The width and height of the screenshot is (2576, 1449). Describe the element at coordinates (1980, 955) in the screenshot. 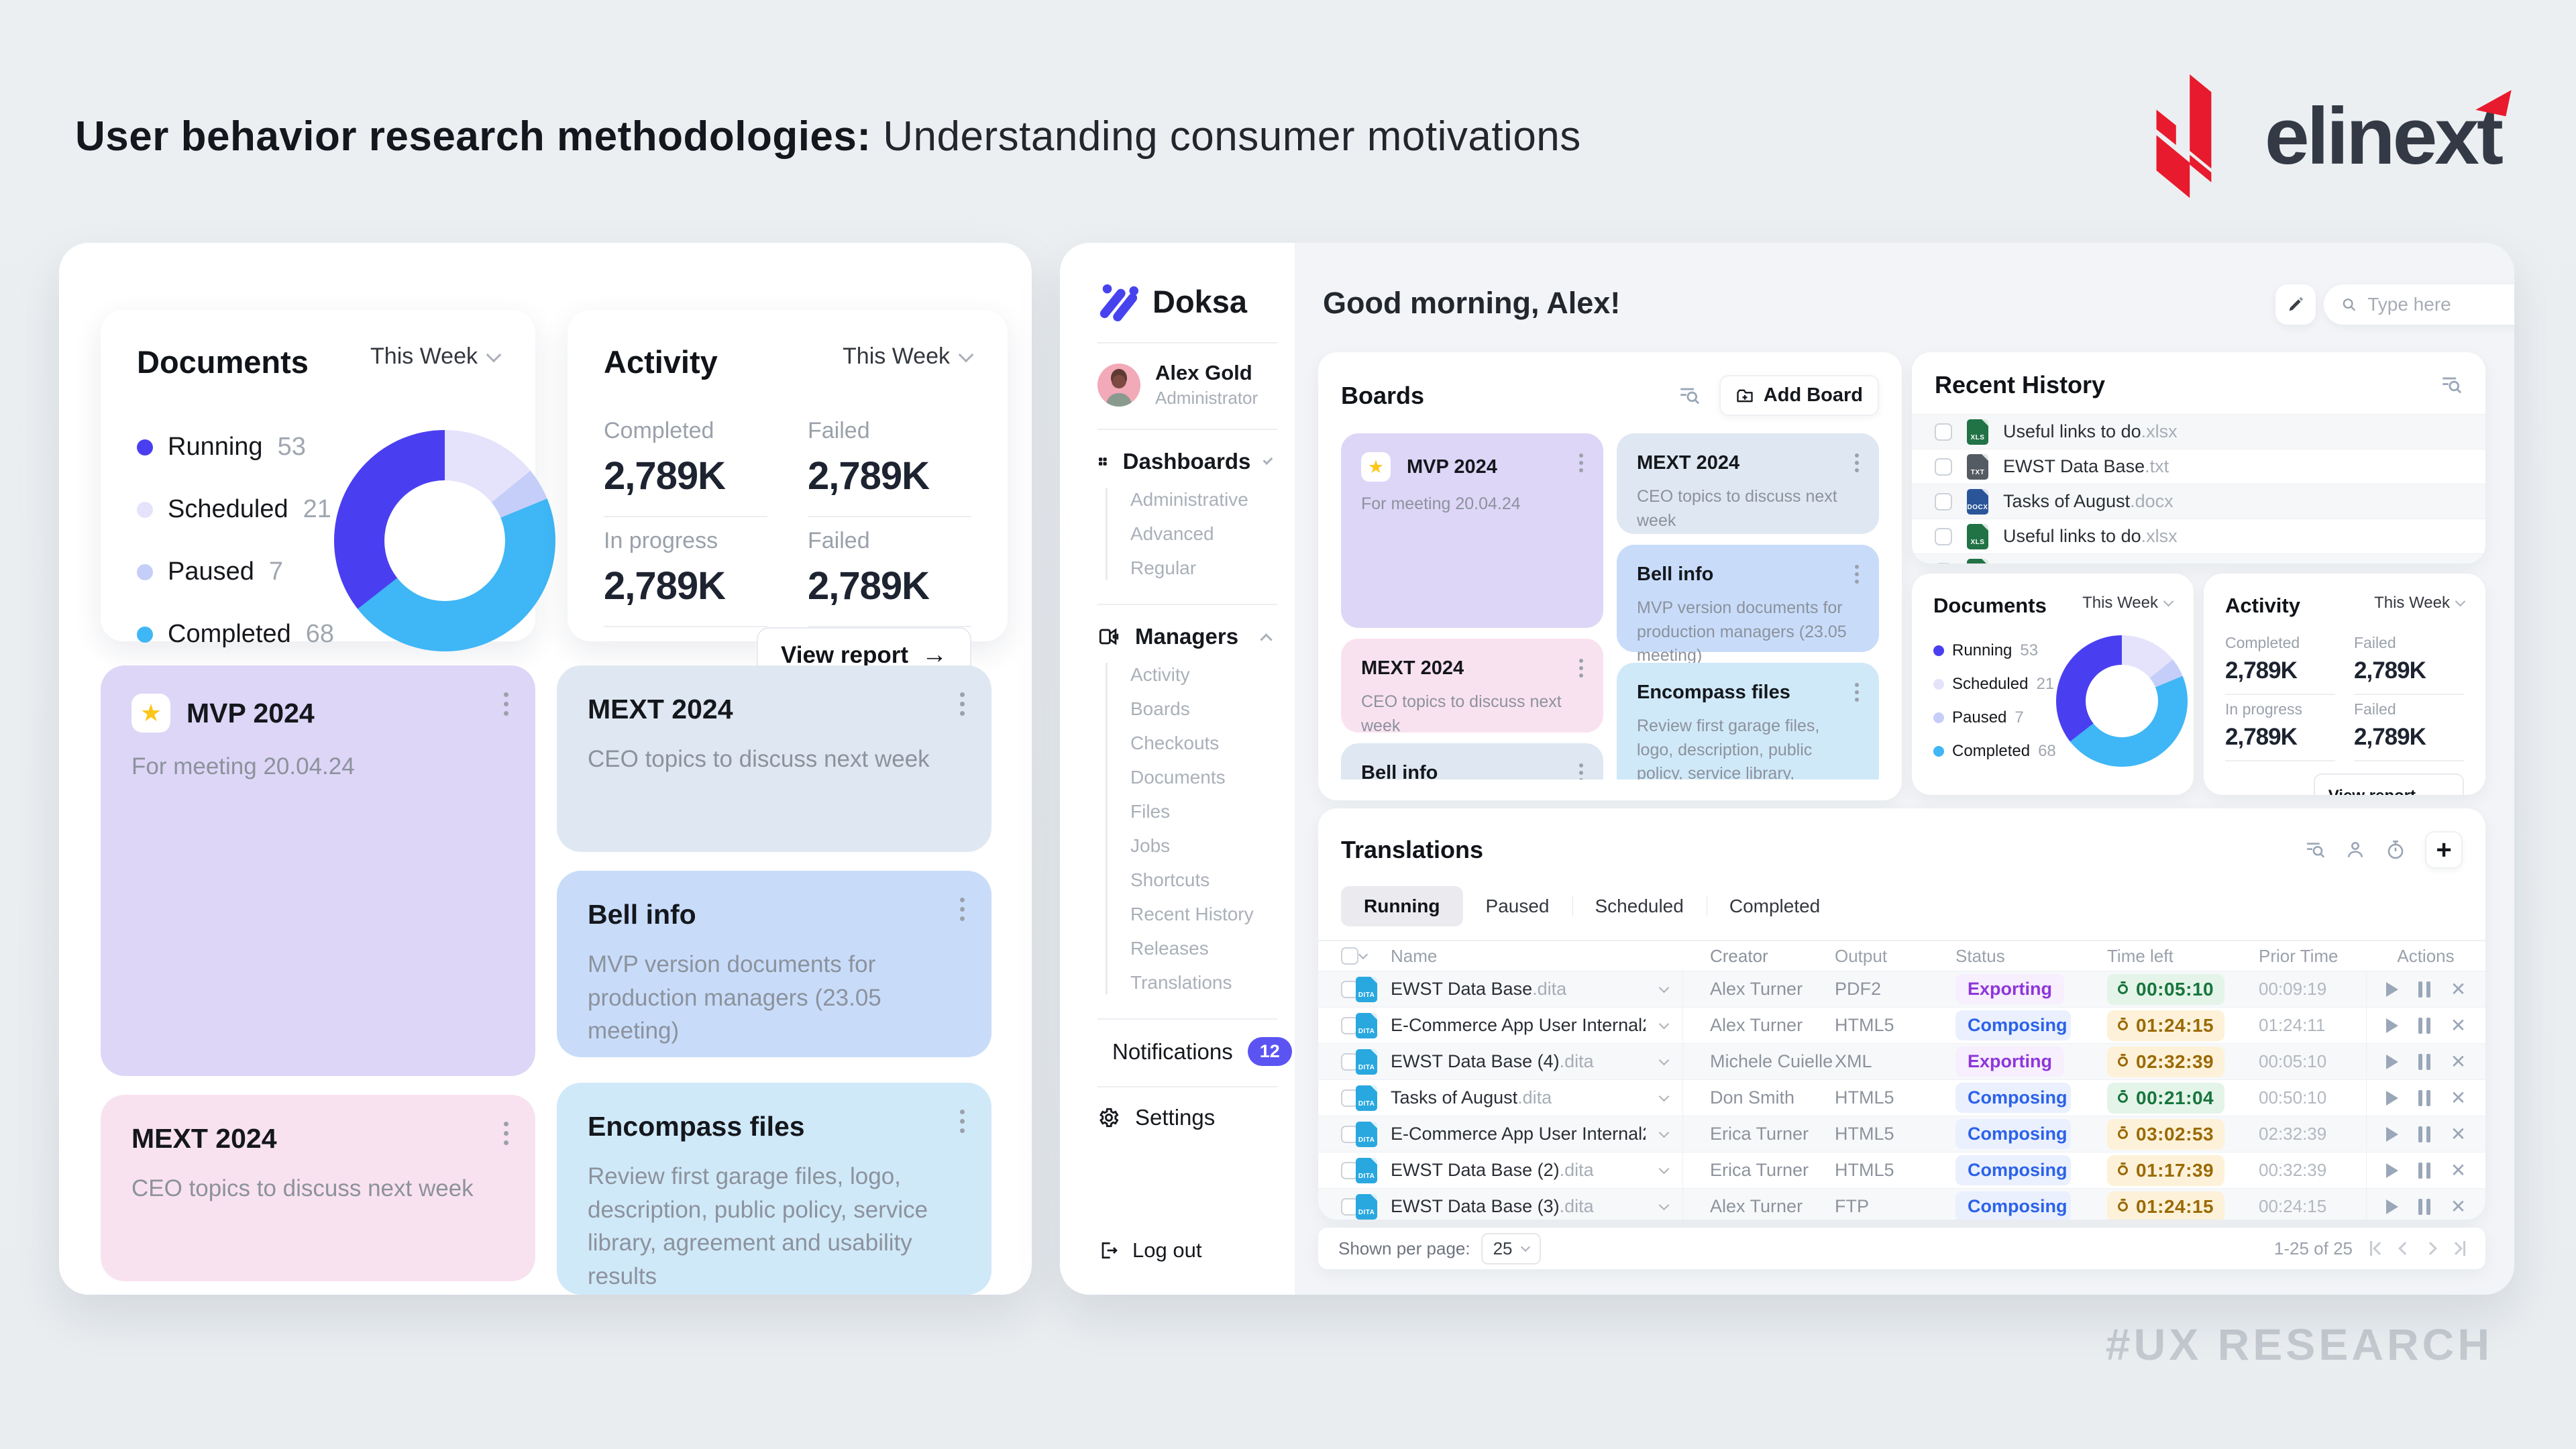

I see `column-header-status: Status` at that location.